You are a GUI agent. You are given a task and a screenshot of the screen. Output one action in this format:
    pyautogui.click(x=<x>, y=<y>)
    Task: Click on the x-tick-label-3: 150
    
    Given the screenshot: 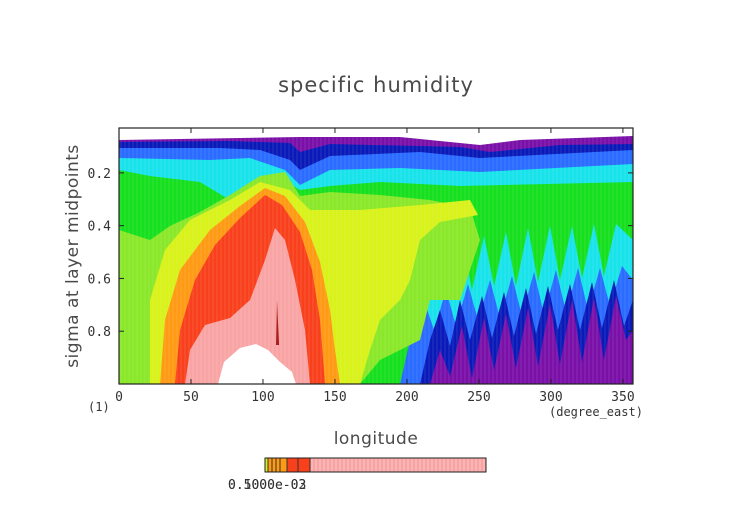 What is the action you would take?
    pyautogui.click(x=334, y=397)
    